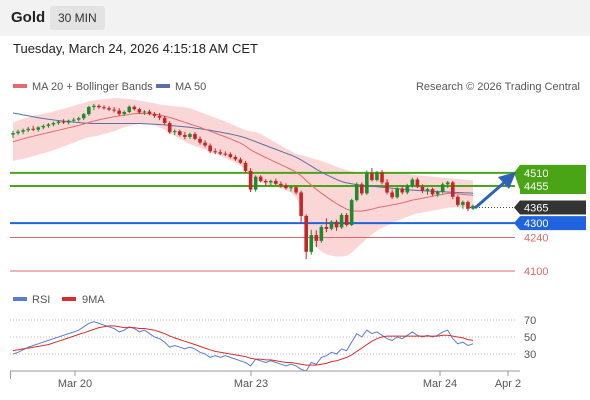  What do you see at coordinates (536, 272) in the screenshot?
I see `level-label-4100: 4100` at bounding box center [536, 272].